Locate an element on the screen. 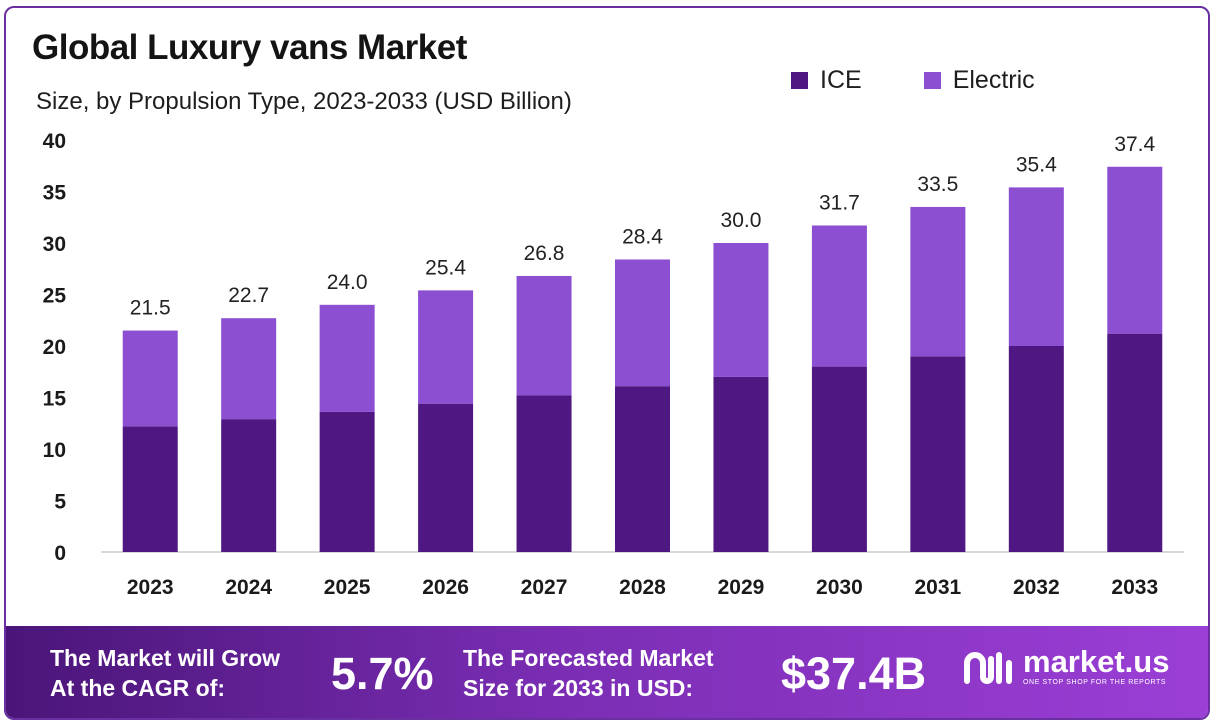 The width and height of the screenshot is (1216, 727). total-label-2028: 28.4 is located at coordinates (642, 236).